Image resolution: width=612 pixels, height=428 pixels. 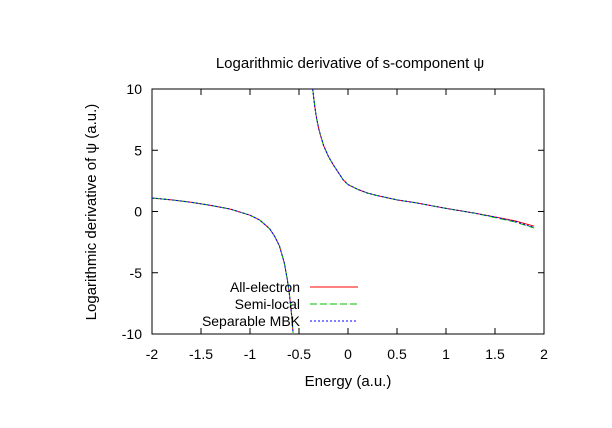 I want to click on y-tick-label: 5, so click(x=138, y=150).